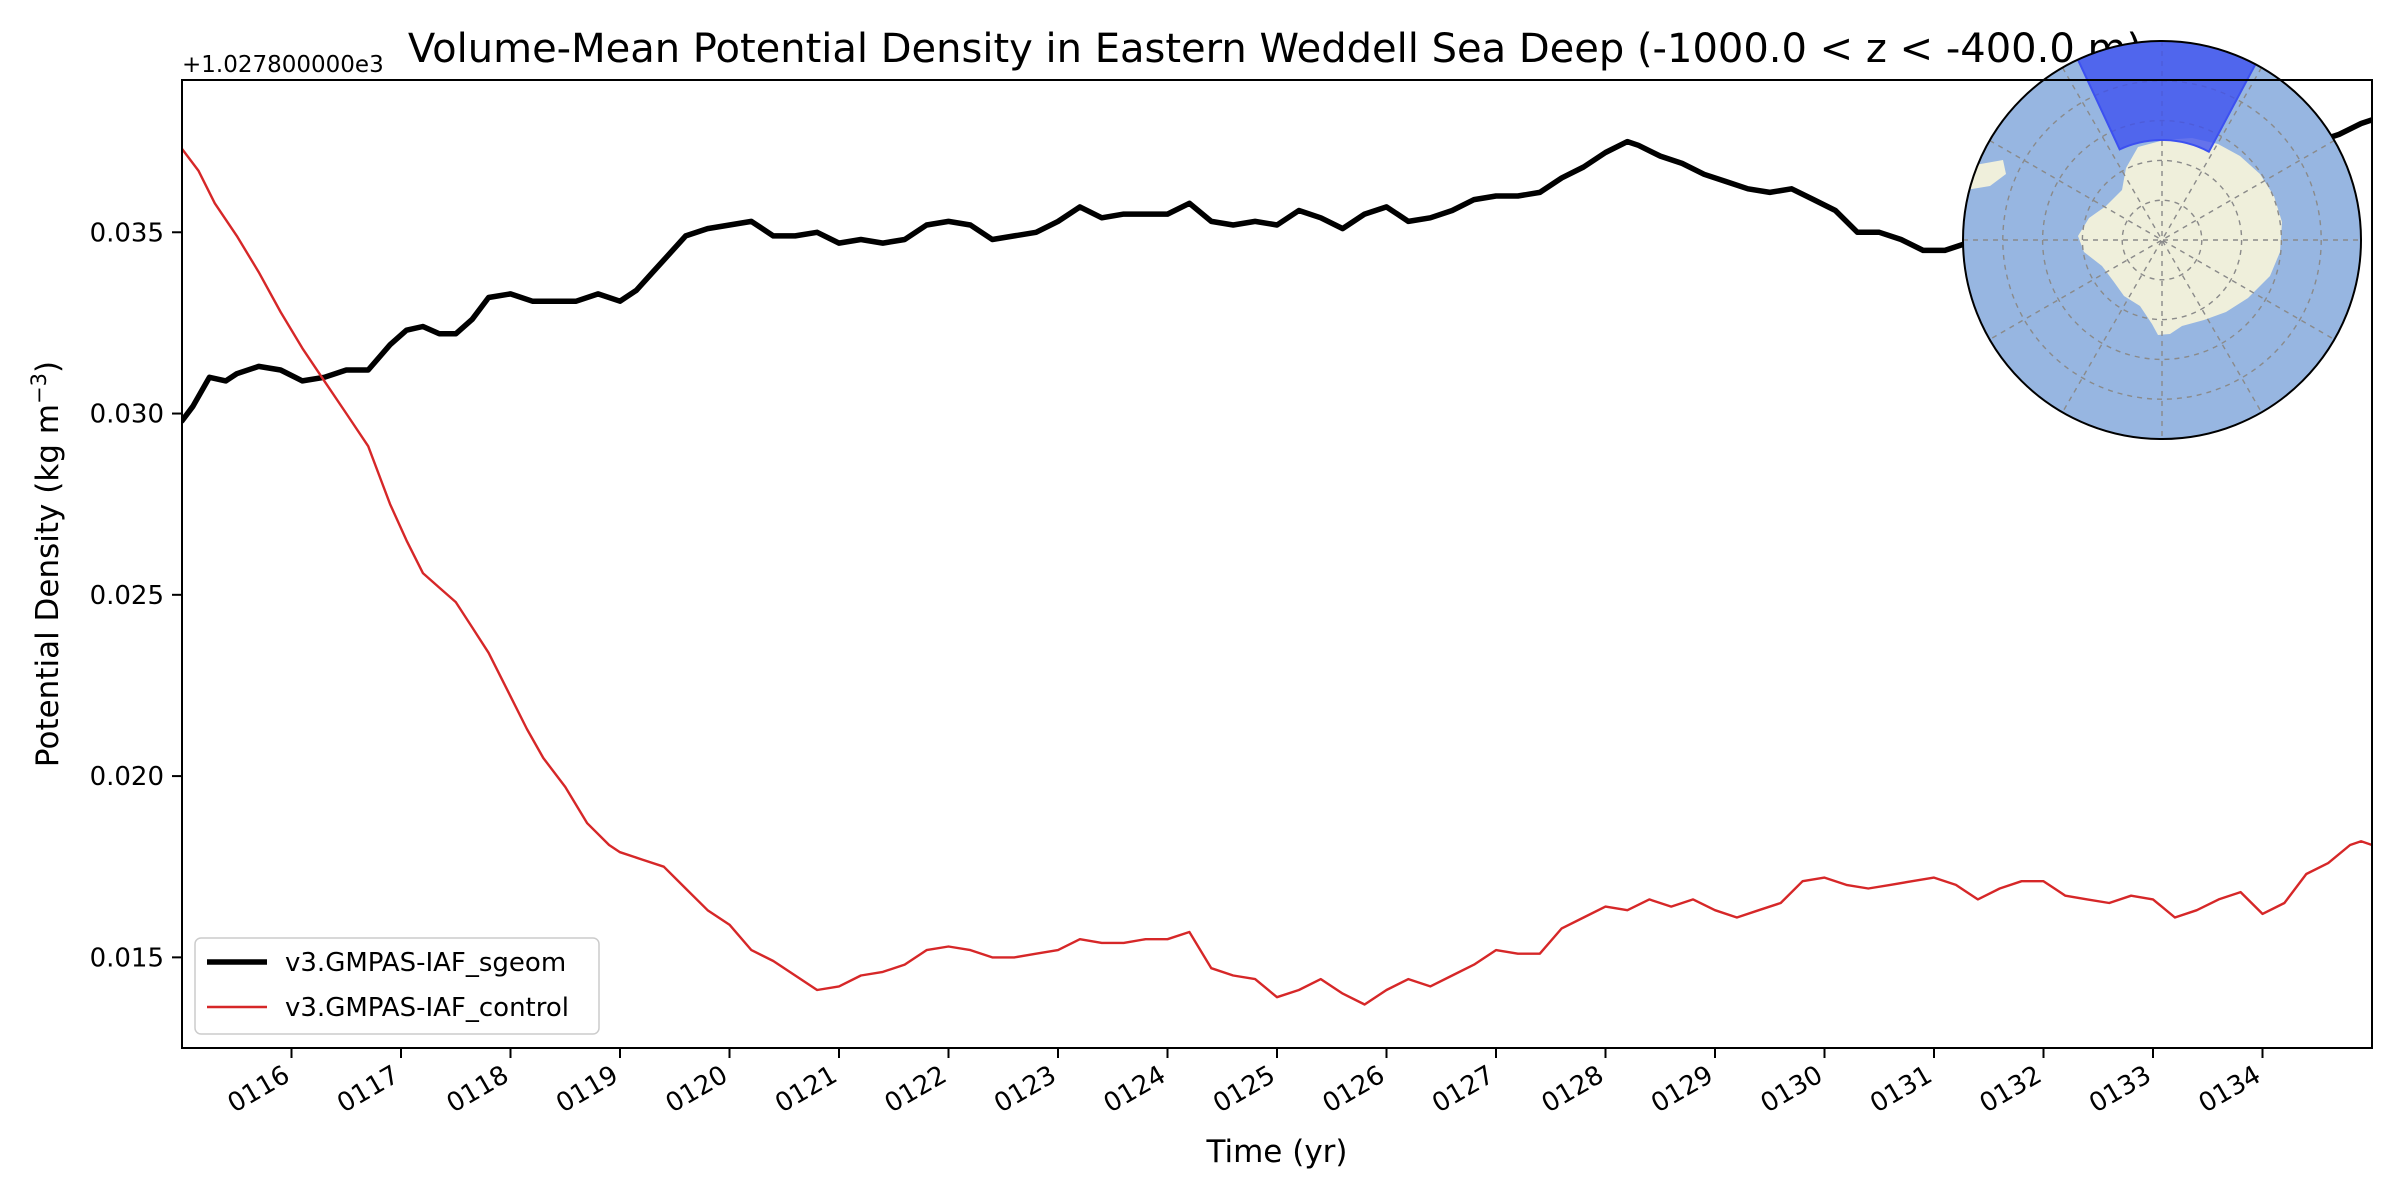 The image size is (2400, 1200). I want to click on x-tick-label: 0129, so click(1682, 1089).